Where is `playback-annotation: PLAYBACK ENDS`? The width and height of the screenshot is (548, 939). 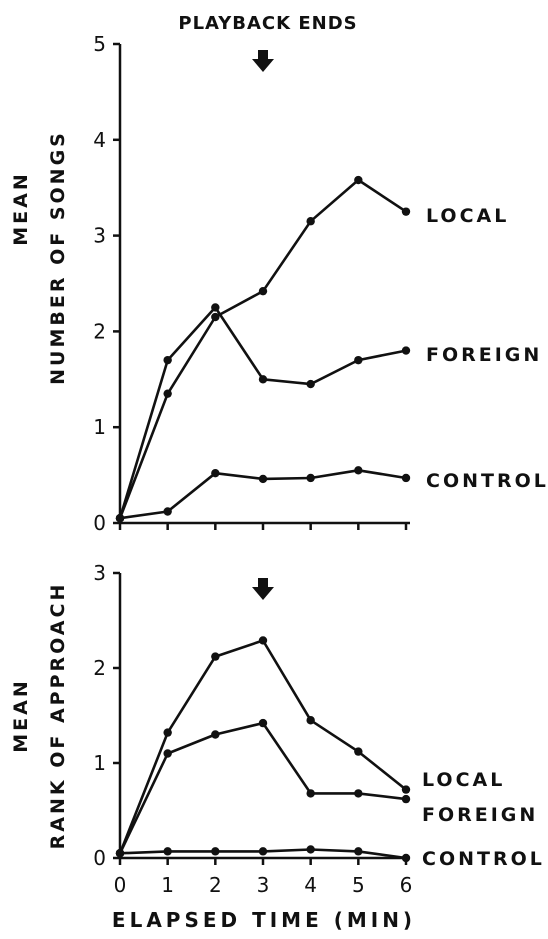
playback-annotation: PLAYBACK ENDS is located at coordinates (267, 23).